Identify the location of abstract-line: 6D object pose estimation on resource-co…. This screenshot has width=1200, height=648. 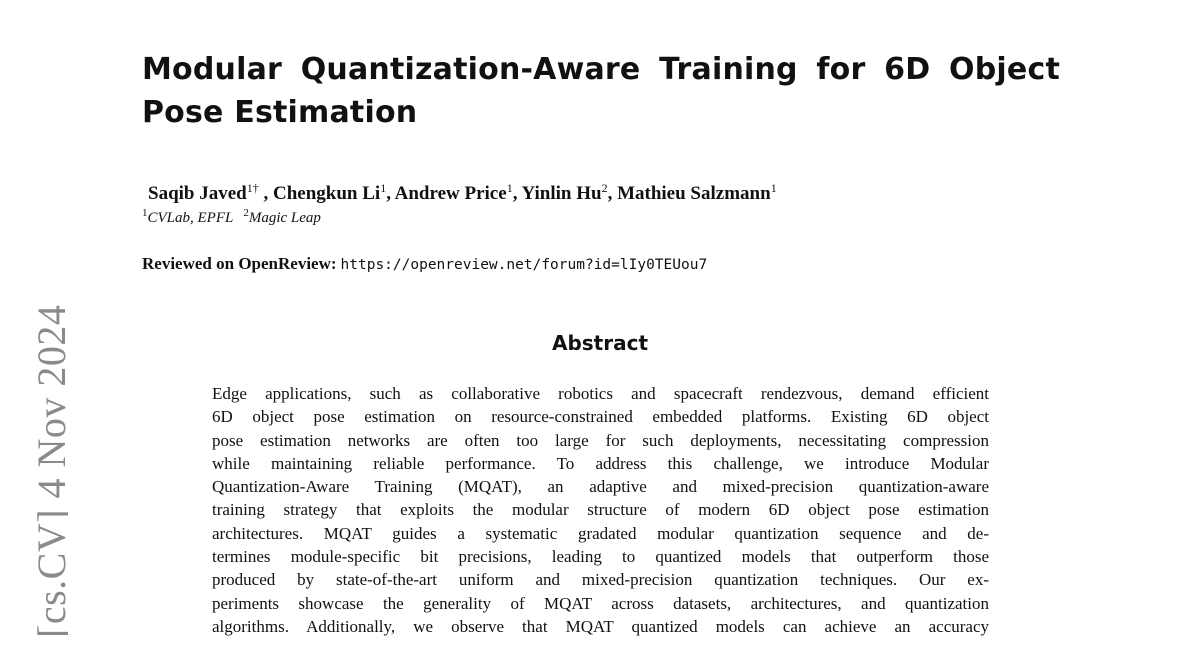
(600, 417).